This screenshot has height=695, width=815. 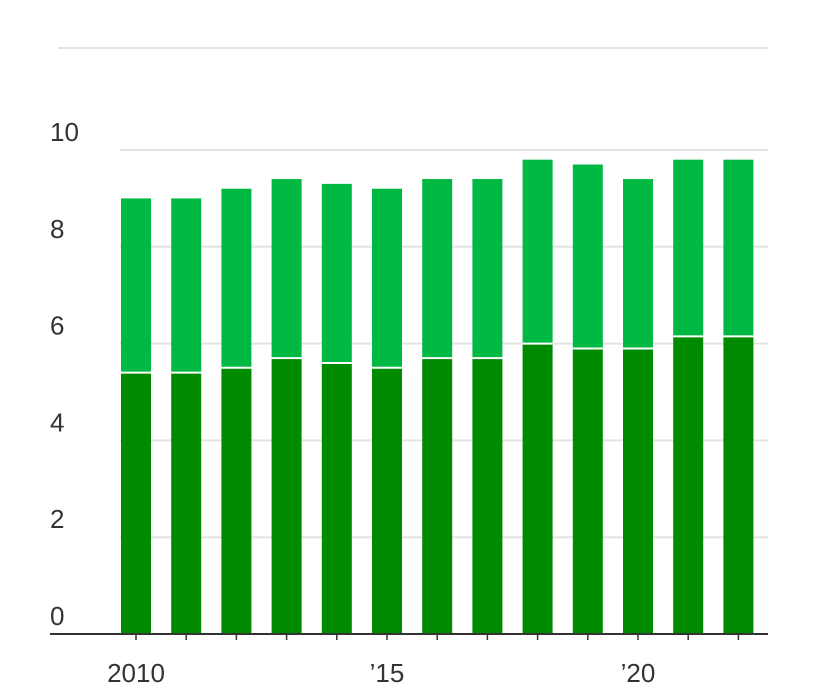 What do you see at coordinates (64, 374) in the screenshot?
I see `y-tick-labels: 0 2 4 6 8 10` at bounding box center [64, 374].